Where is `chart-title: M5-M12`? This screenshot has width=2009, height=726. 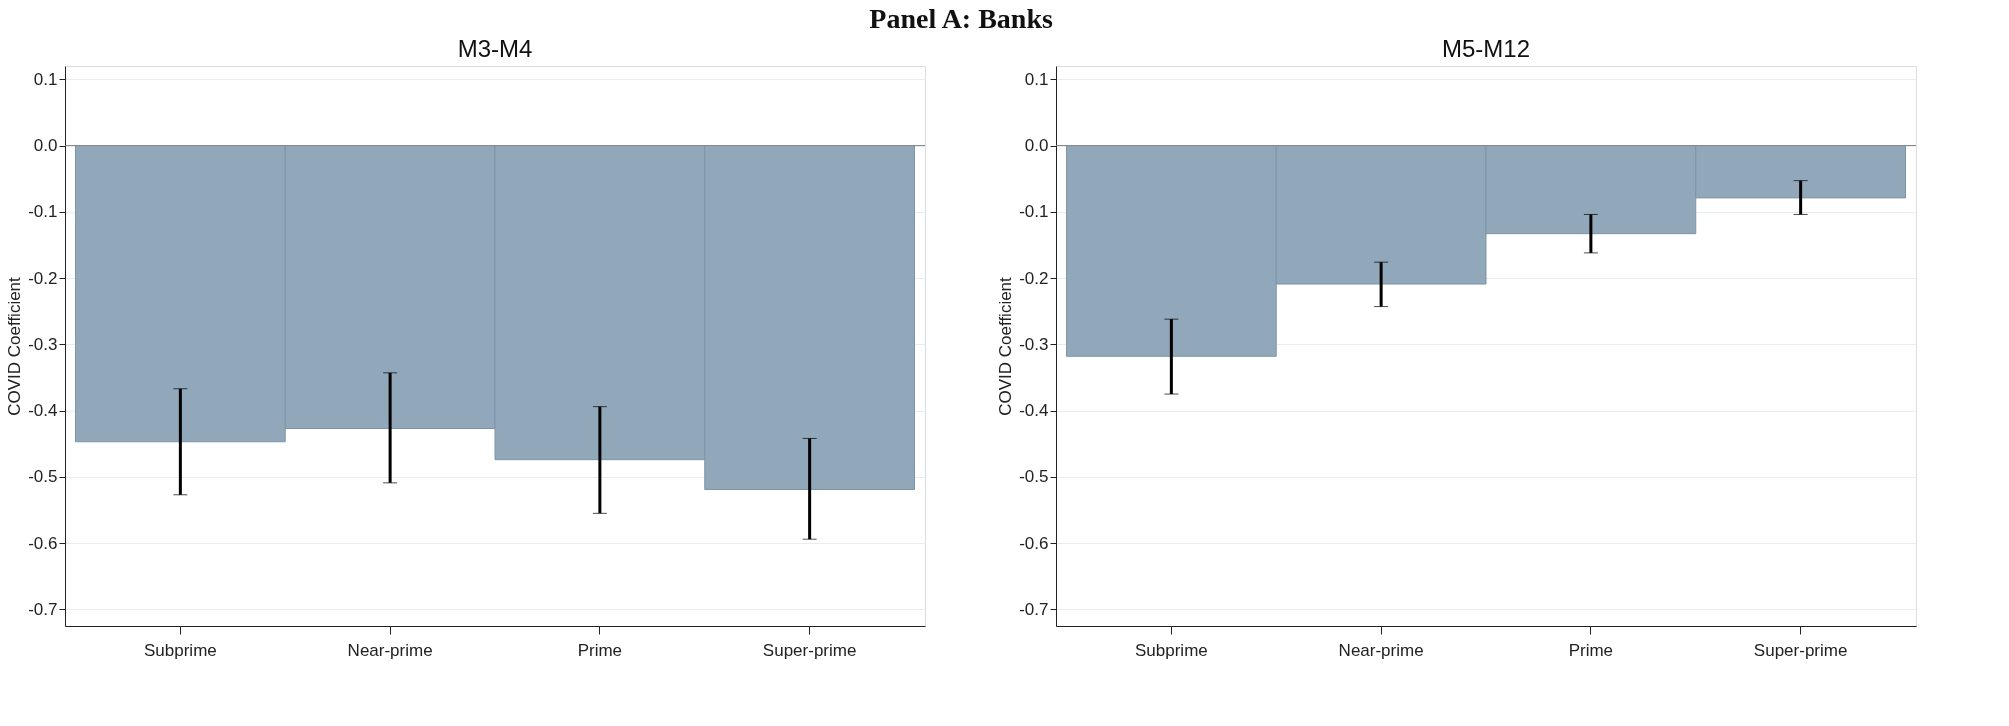 chart-title: M5-M12 is located at coordinates (1486, 48).